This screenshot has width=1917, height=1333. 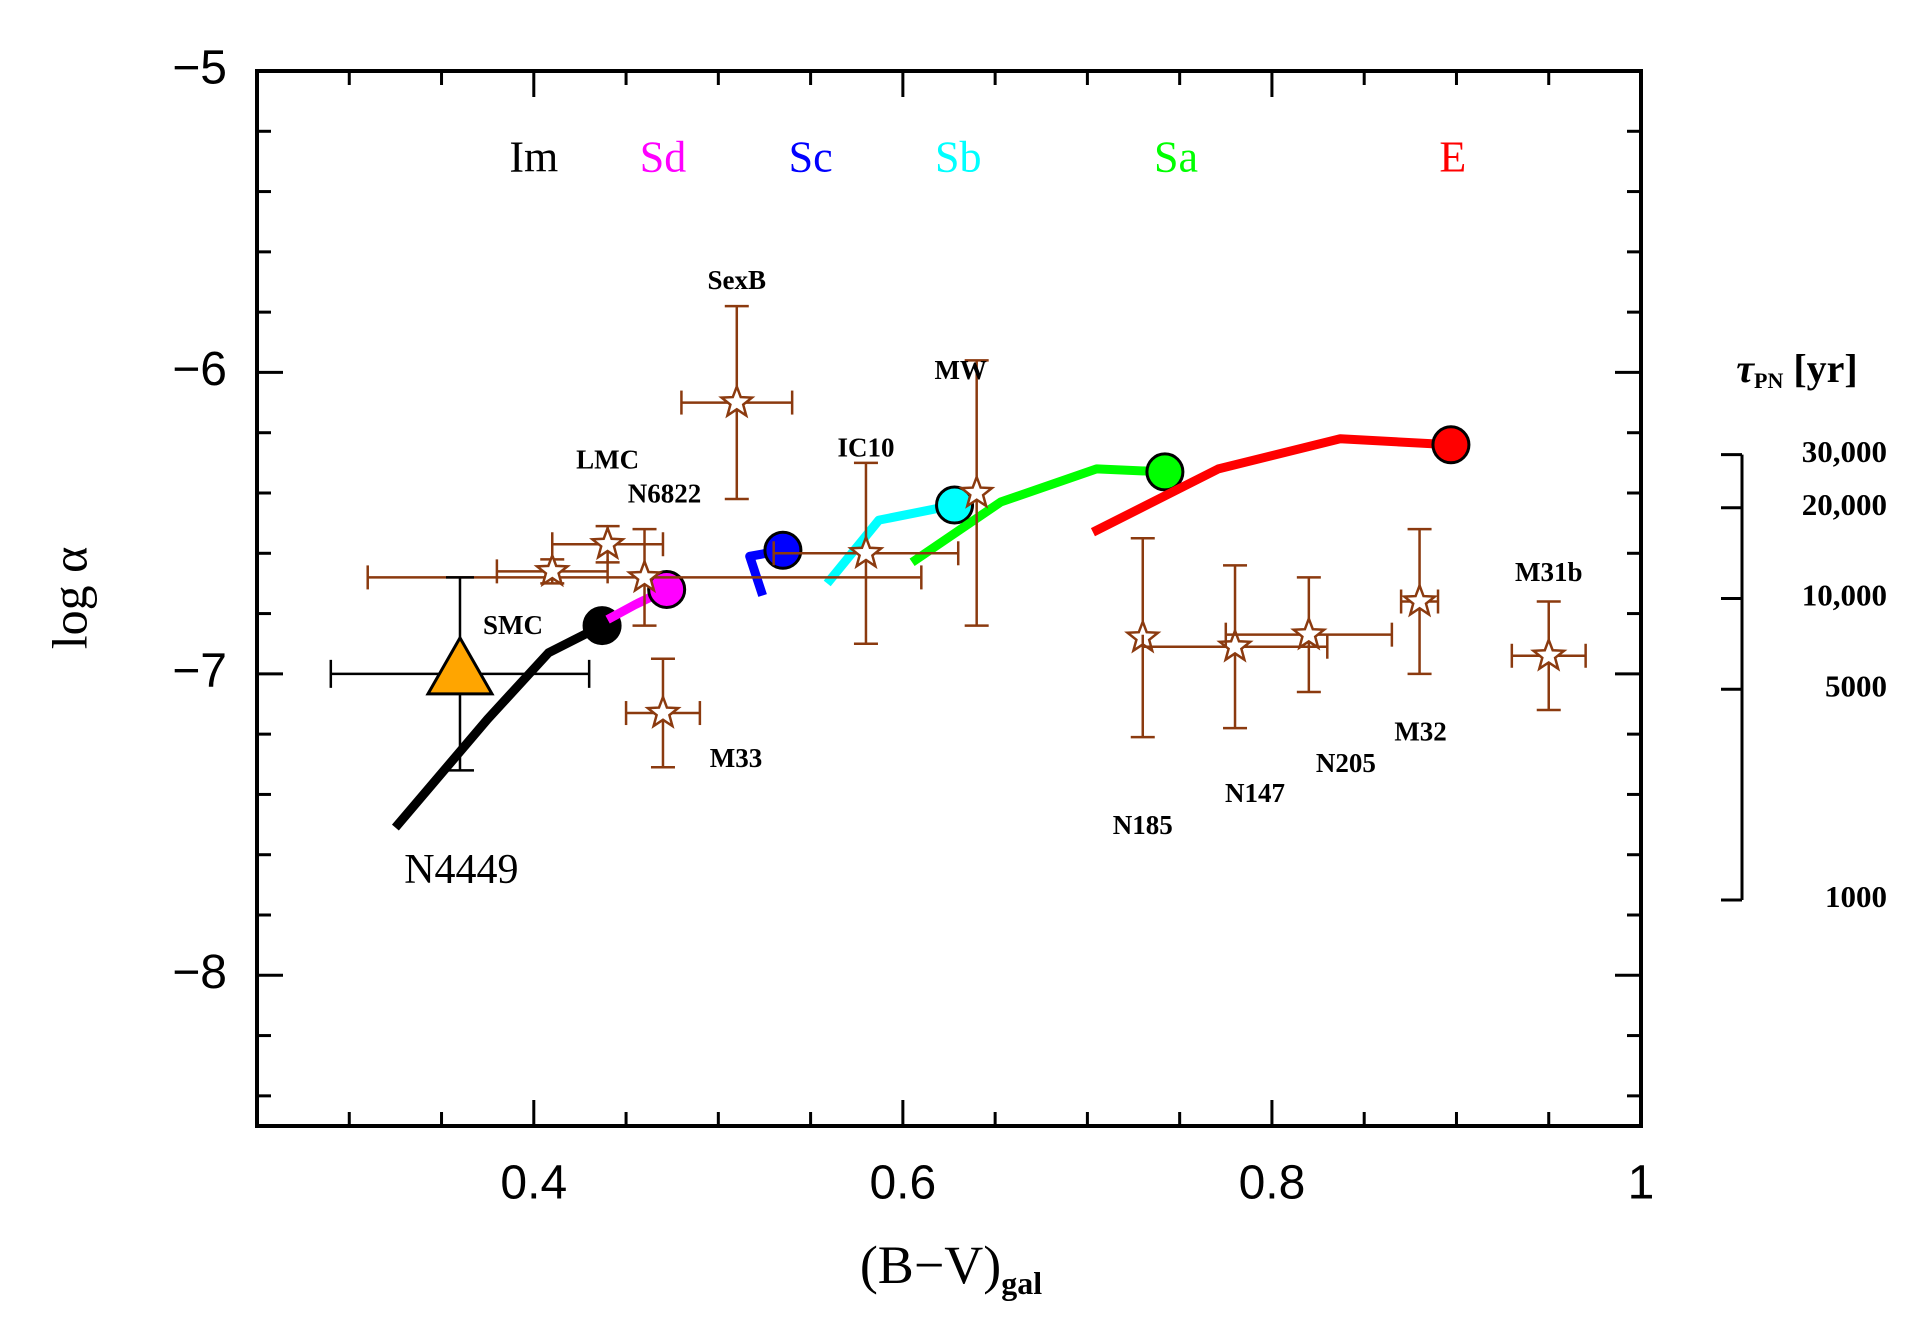 What do you see at coordinates (958, 157) in the screenshot?
I see `type-label: Sb` at bounding box center [958, 157].